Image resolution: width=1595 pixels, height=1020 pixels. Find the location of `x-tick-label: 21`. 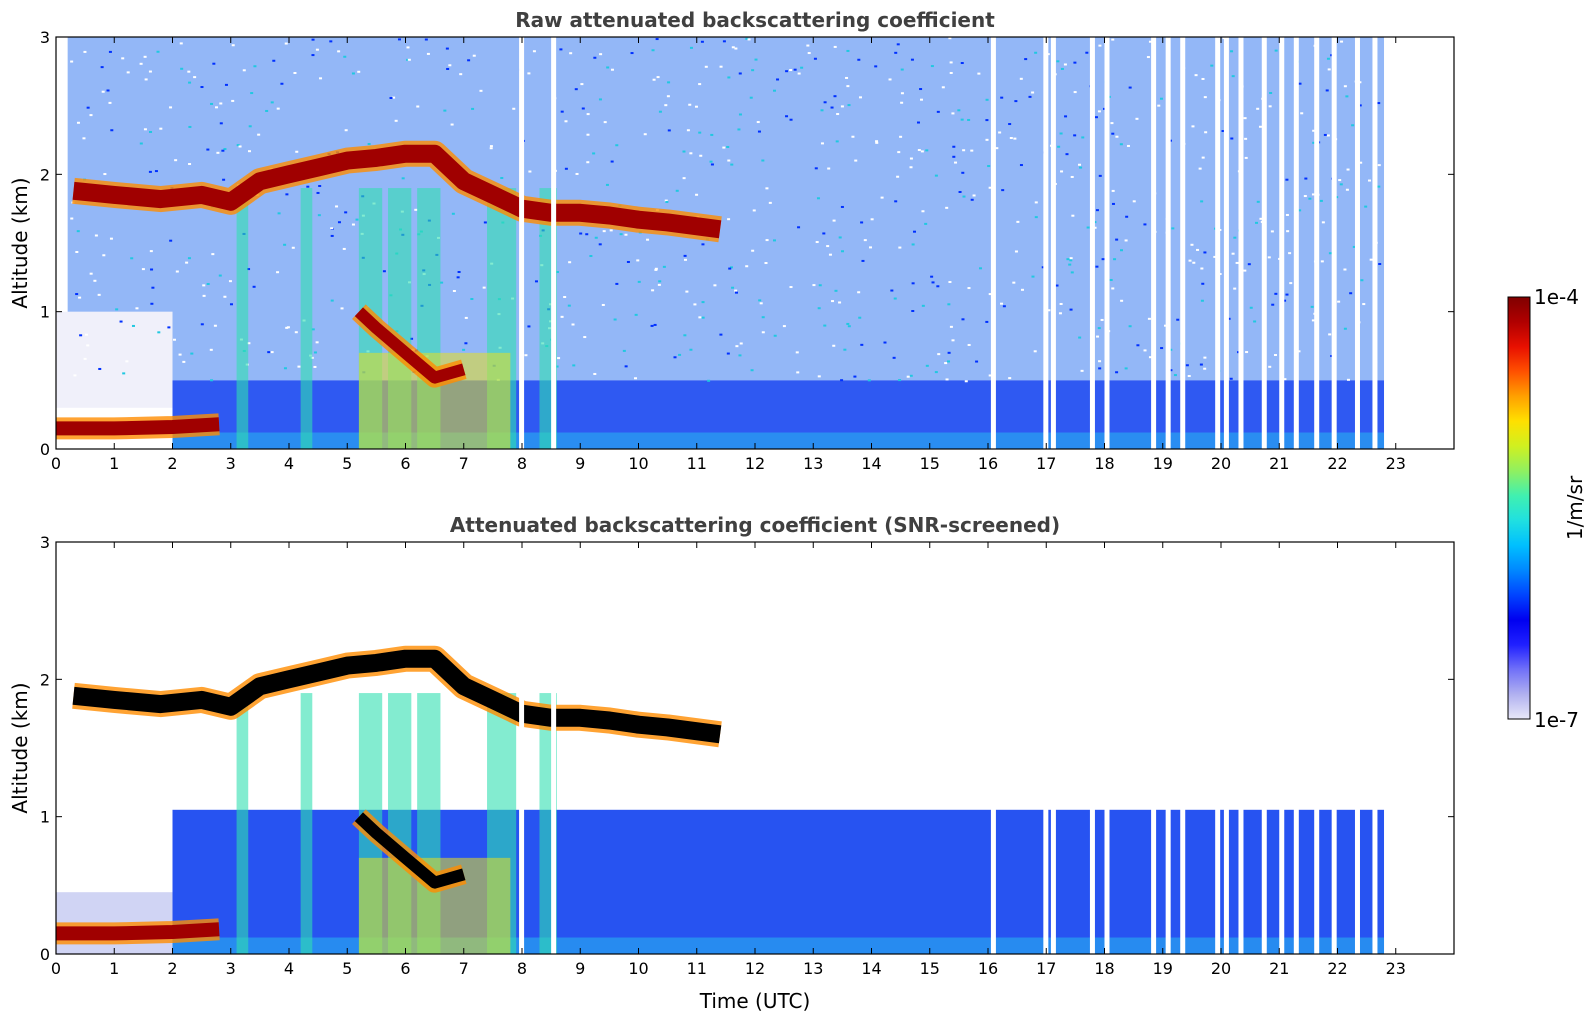

x-tick-label: 21 is located at coordinates (1279, 968).